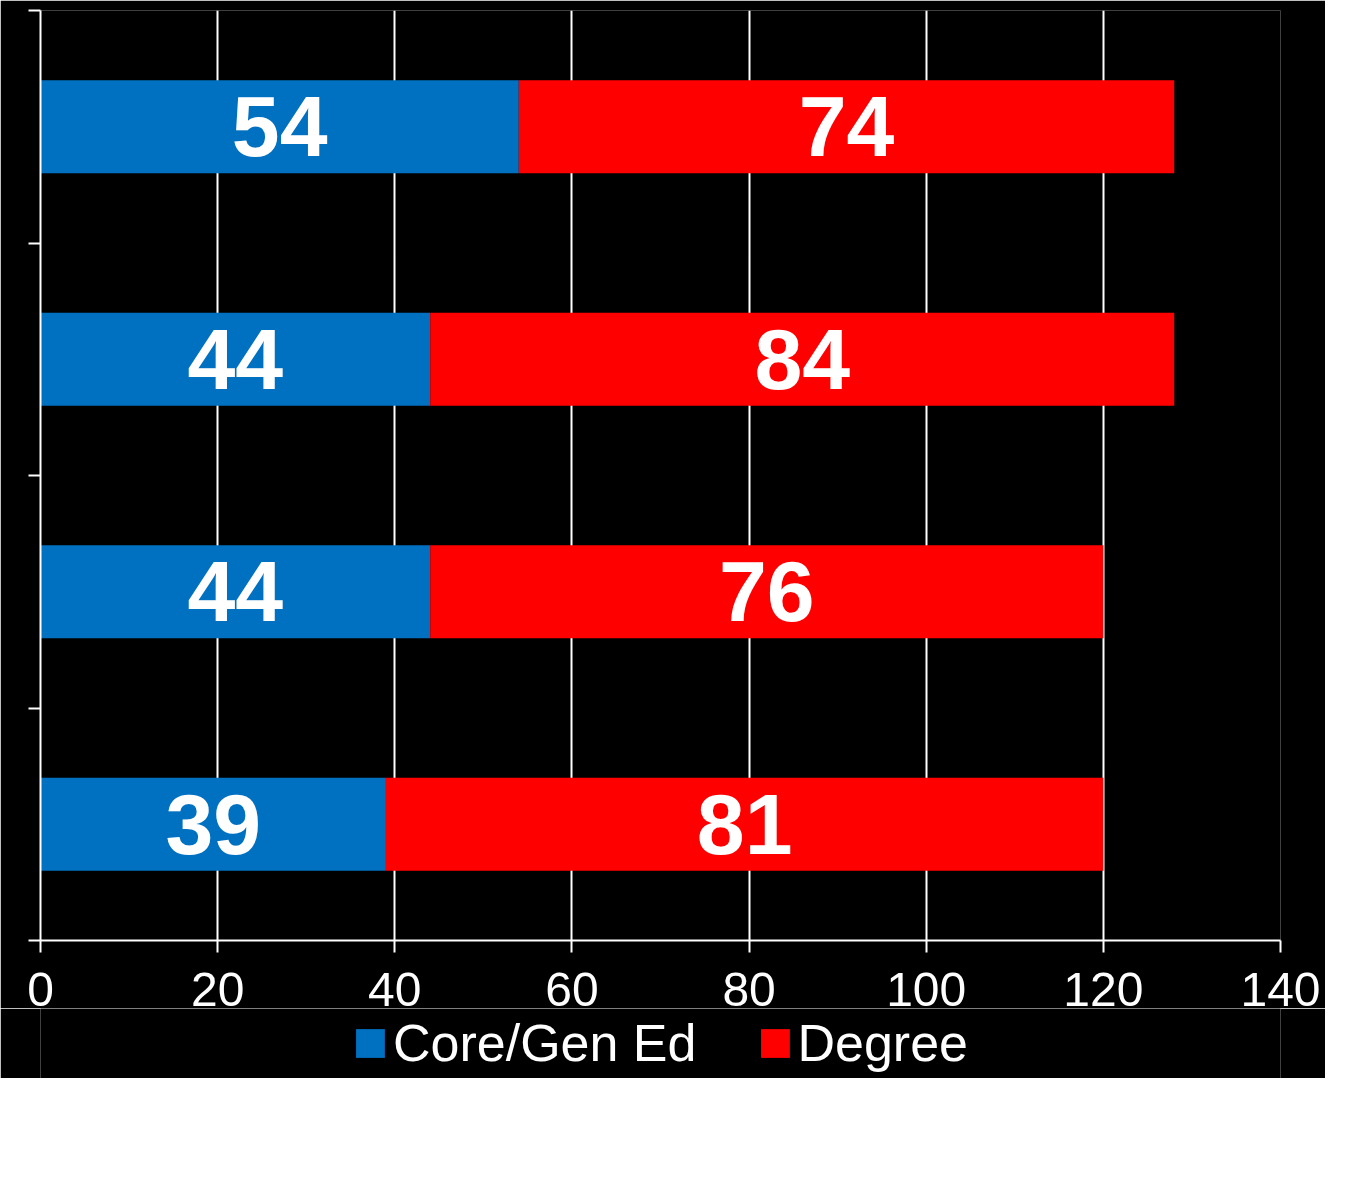 Image resolution: width=1364 pixels, height=1197 pixels. I want to click on x-tick-label: 20, so click(217, 989).